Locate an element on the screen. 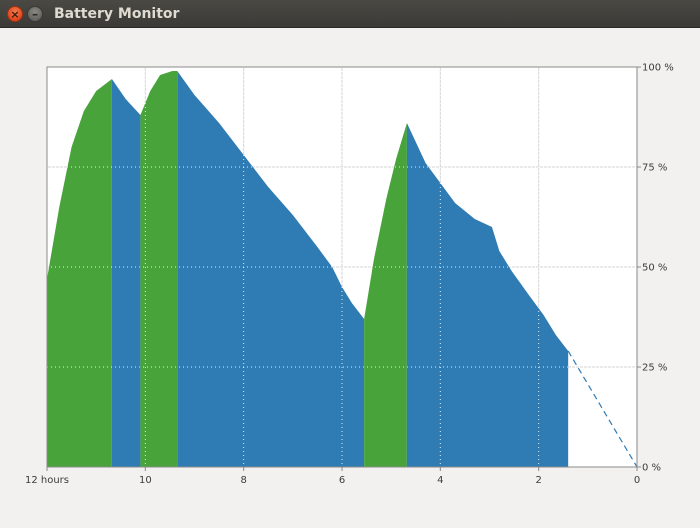  x-tick-label: 12 hours is located at coordinates (47, 480).